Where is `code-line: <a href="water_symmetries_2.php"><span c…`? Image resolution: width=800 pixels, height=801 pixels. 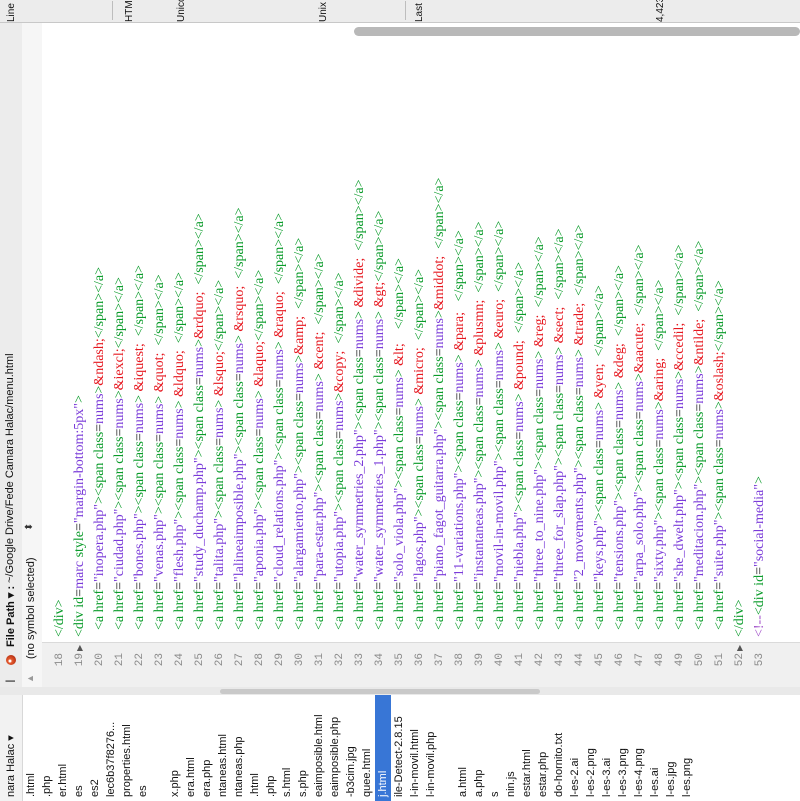 code-line: <a href="water_symmetries_2.php"><span c… is located at coordinates (360, 409).